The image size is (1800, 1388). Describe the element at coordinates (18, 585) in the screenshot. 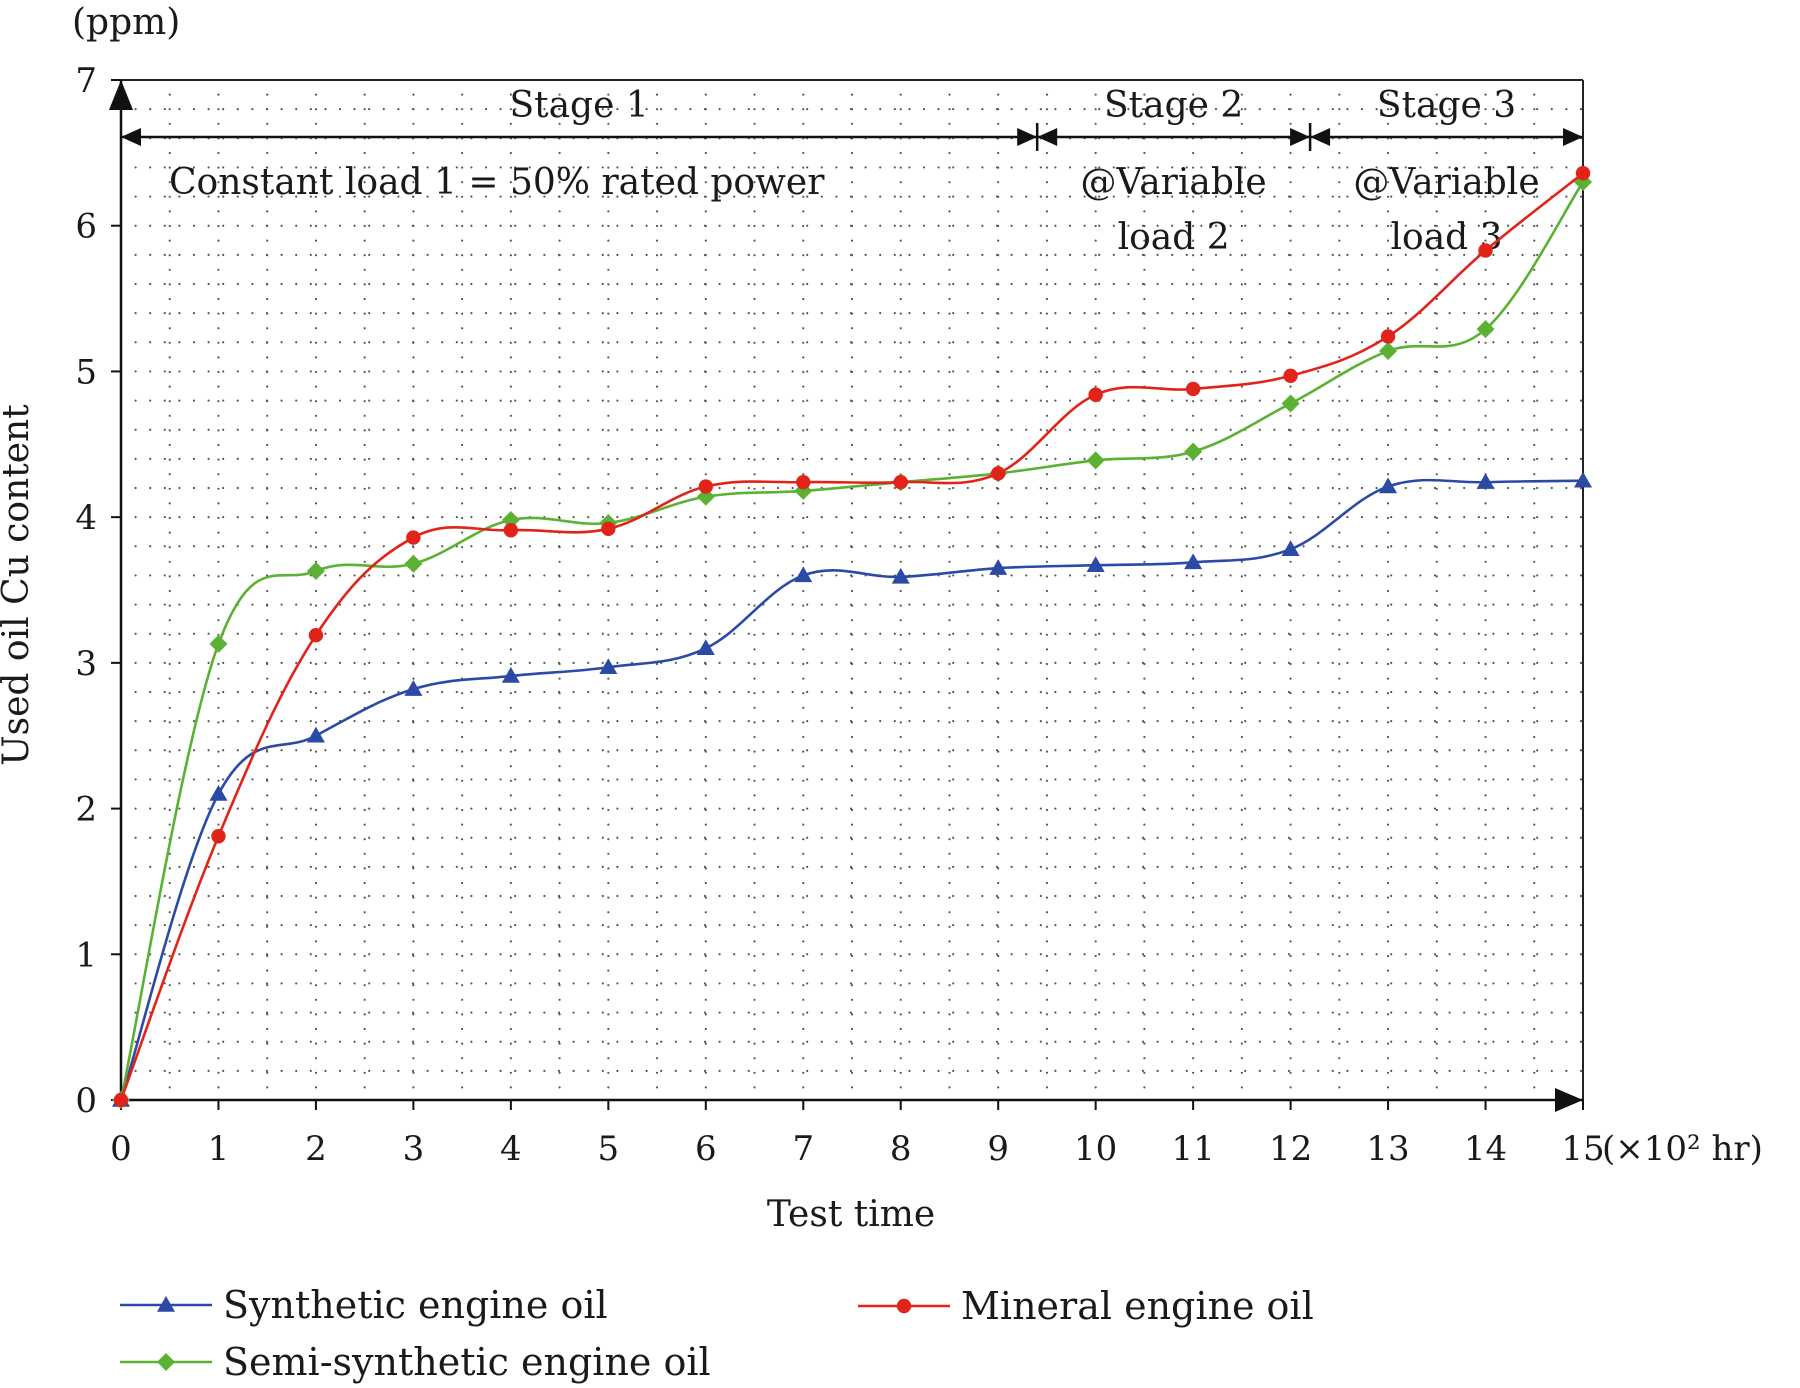

I see `y-axis-title: Used oil Cu content` at that location.